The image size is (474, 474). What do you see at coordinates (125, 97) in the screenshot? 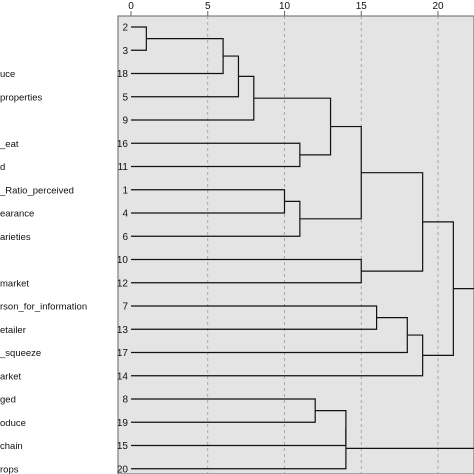
I see `leaf-id: 5` at bounding box center [125, 97].